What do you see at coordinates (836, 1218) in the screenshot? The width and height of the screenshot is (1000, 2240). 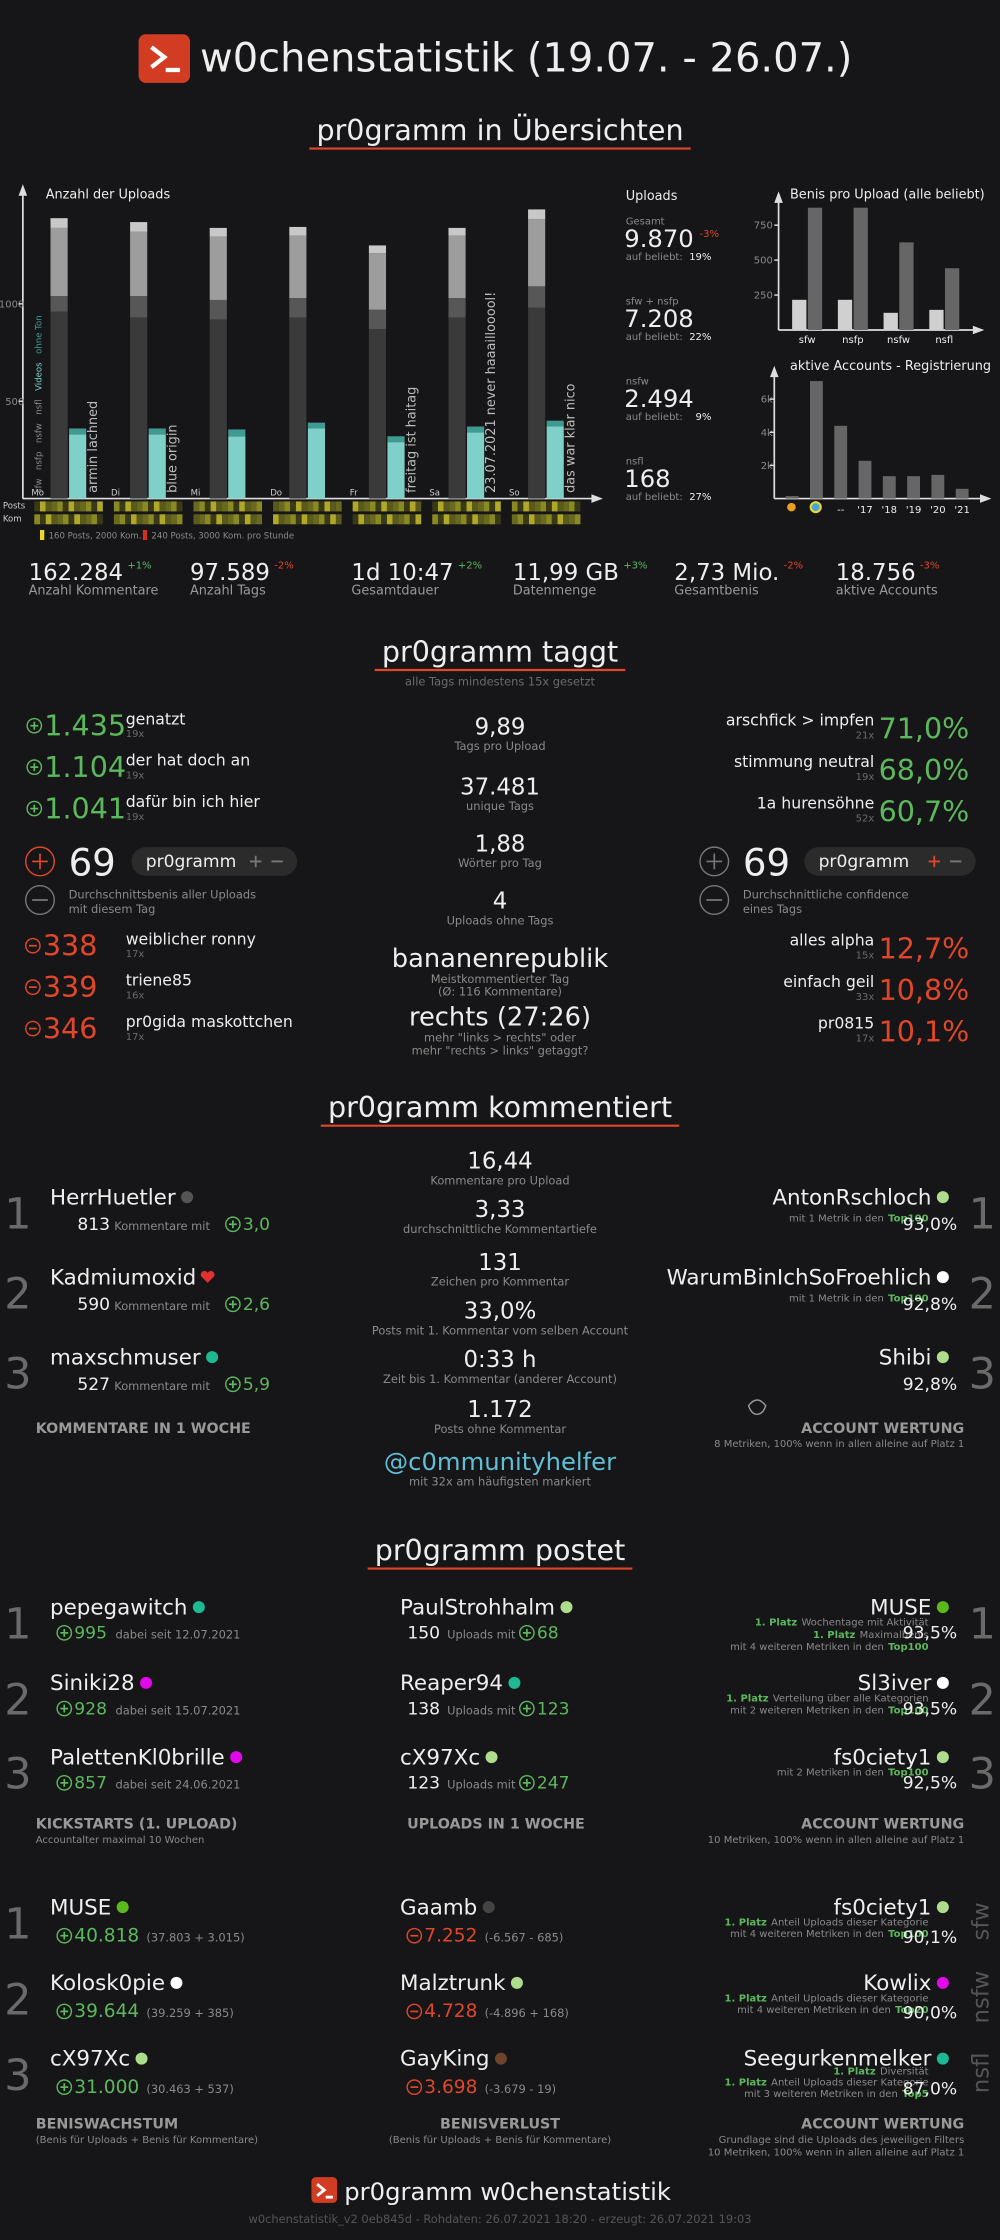 I see `metric-part: mit 1 Metrik in den` at bounding box center [836, 1218].